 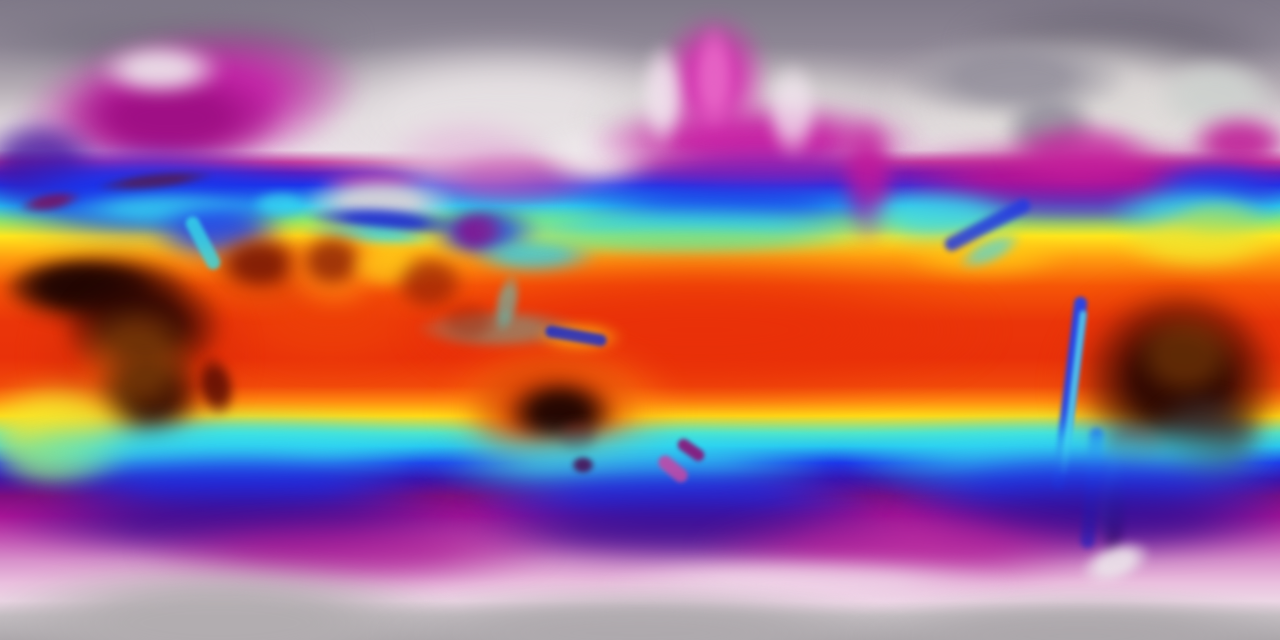 What do you see at coordinates (429, 283) in the screenshot?
I see `indochina-dark` at bounding box center [429, 283].